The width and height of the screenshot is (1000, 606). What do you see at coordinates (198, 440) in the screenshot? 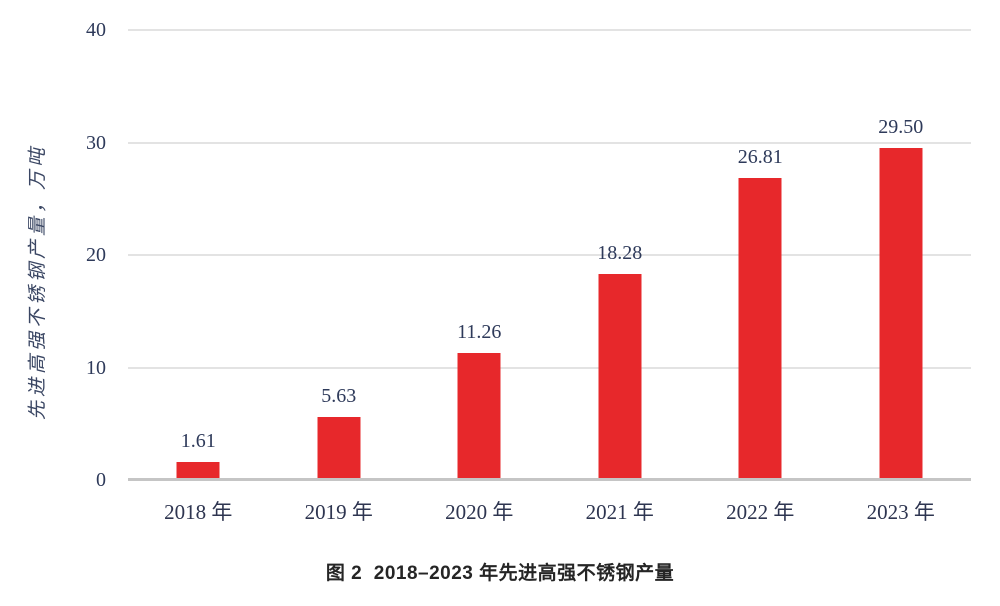
I see `bar-value-label: 1.61` at bounding box center [198, 440].